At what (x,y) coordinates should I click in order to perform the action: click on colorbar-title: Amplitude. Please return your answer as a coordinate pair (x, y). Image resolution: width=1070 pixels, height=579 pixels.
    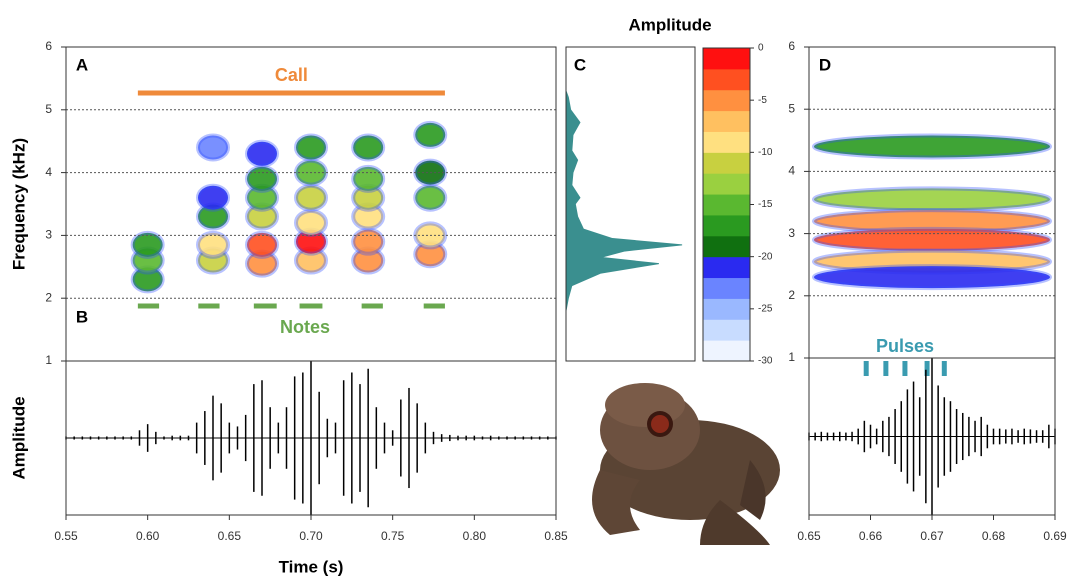
    Looking at the image, I should click on (669, 24).